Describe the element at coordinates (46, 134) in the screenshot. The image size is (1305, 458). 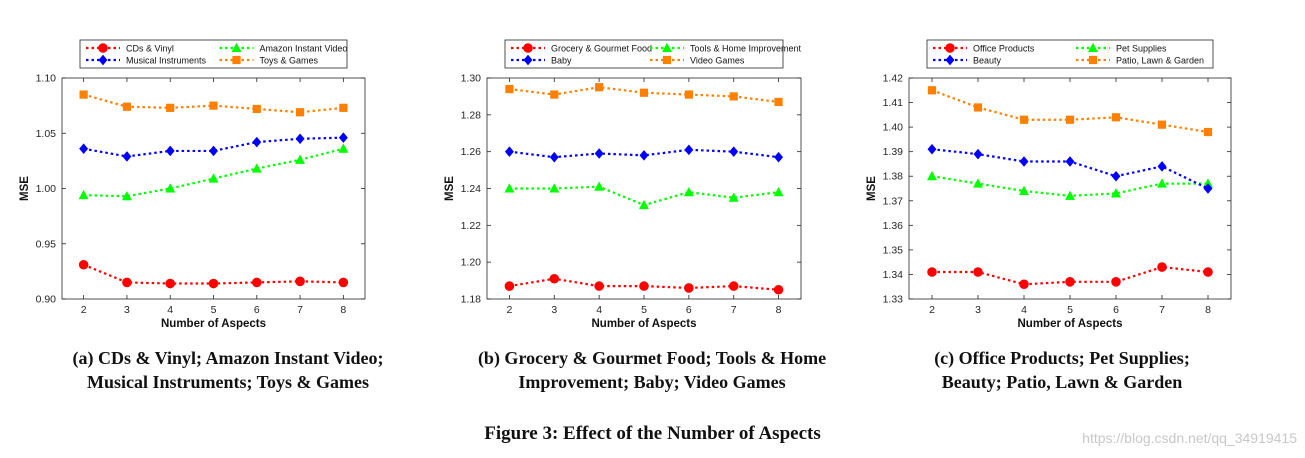
I see `y-tick-label: 1.05` at that location.